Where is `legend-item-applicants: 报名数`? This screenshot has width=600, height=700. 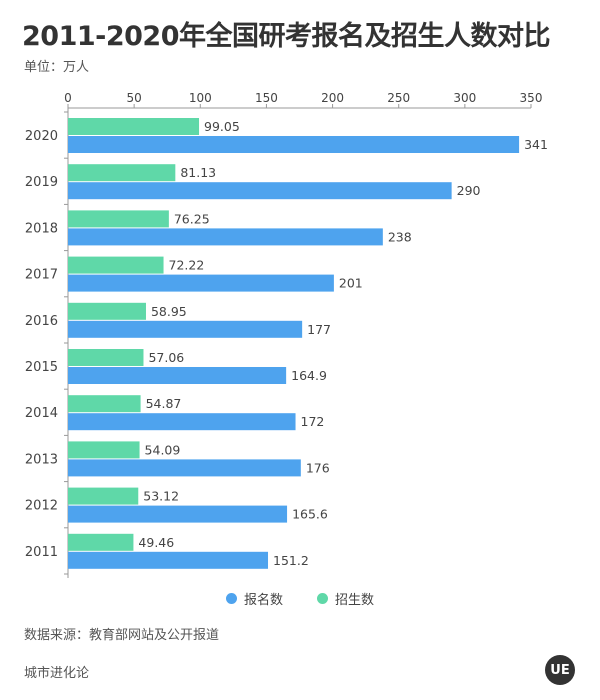 legend-item-applicants: 报名数 is located at coordinates (254, 598).